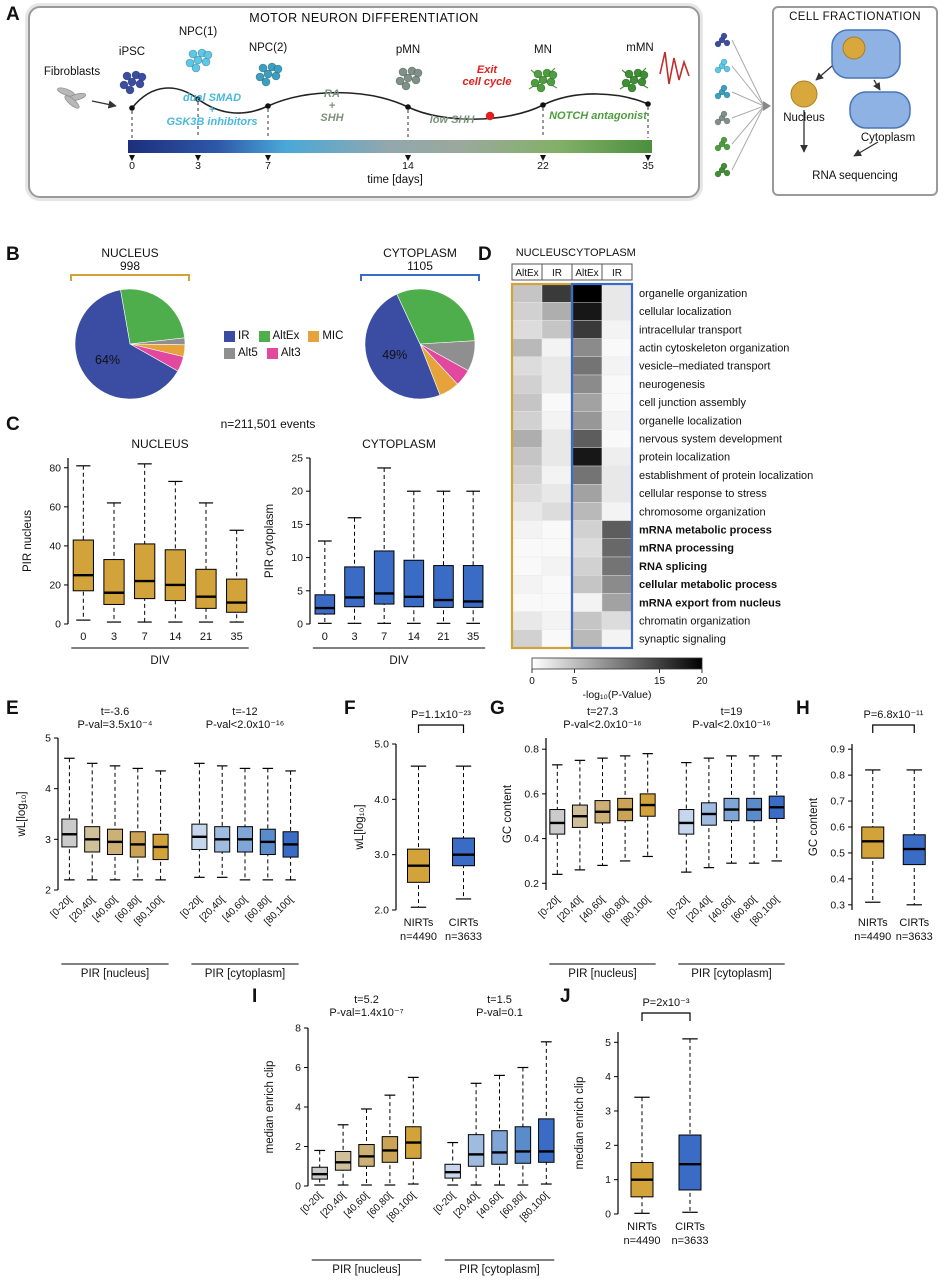 This screenshot has height=1280, width=944. What do you see at coordinates (286, 344) in the screenshot?
I see `pie-legend: IR AltEx MIC Alt5 Alt3` at bounding box center [286, 344].